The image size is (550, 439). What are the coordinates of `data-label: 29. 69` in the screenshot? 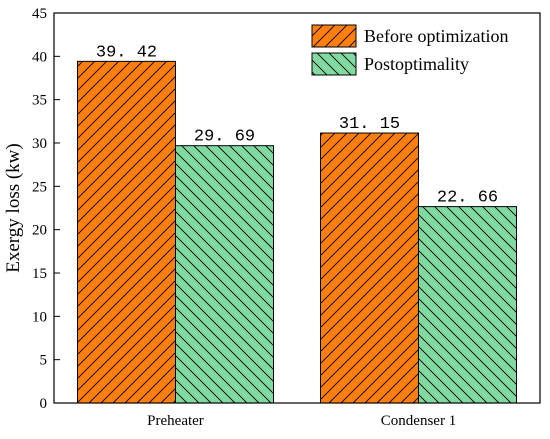 It's located at (224, 137).